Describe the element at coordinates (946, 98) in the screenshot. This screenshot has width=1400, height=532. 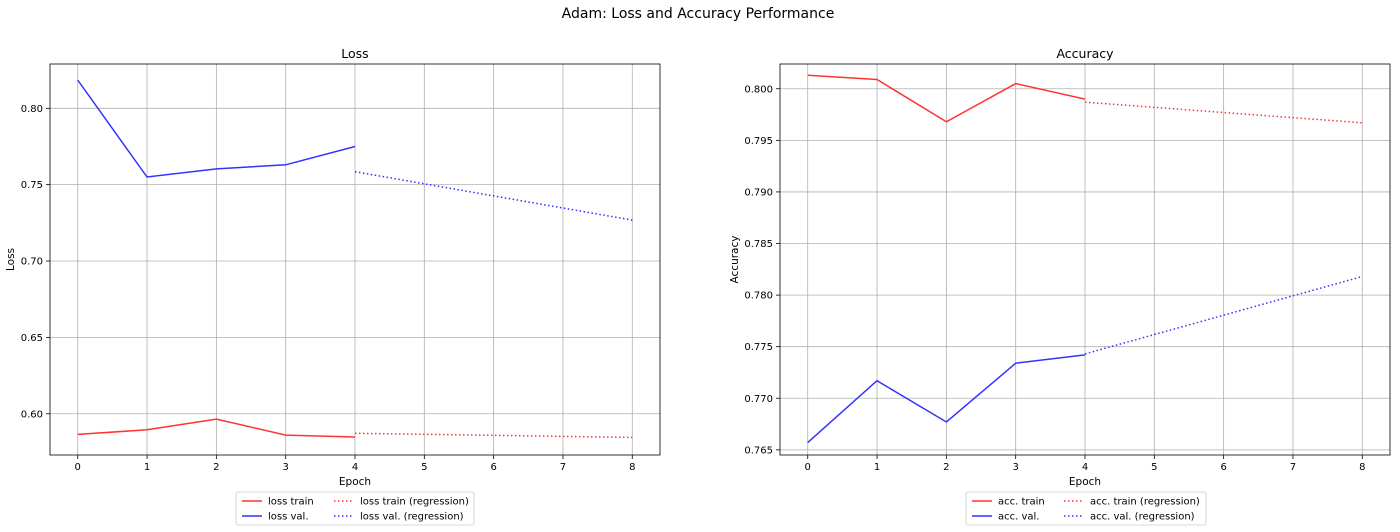
I see `accuracy-series-acc-train` at that location.